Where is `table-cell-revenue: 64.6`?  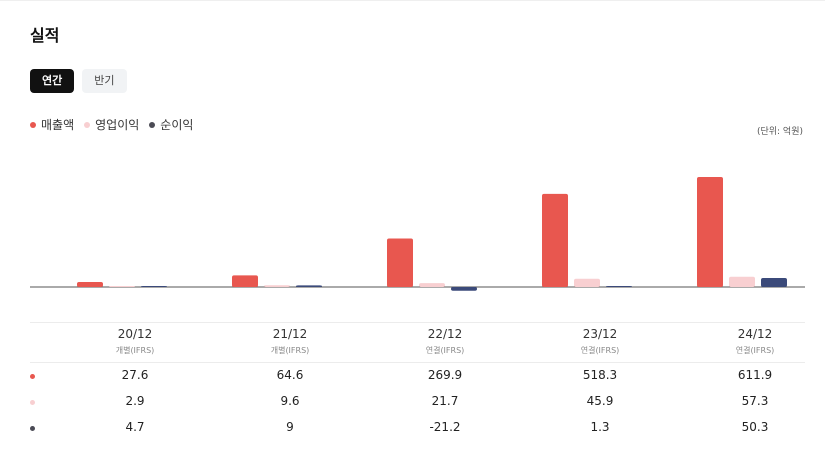 table-cell-revenue: 64.6 is located at coordinates (290, 375).